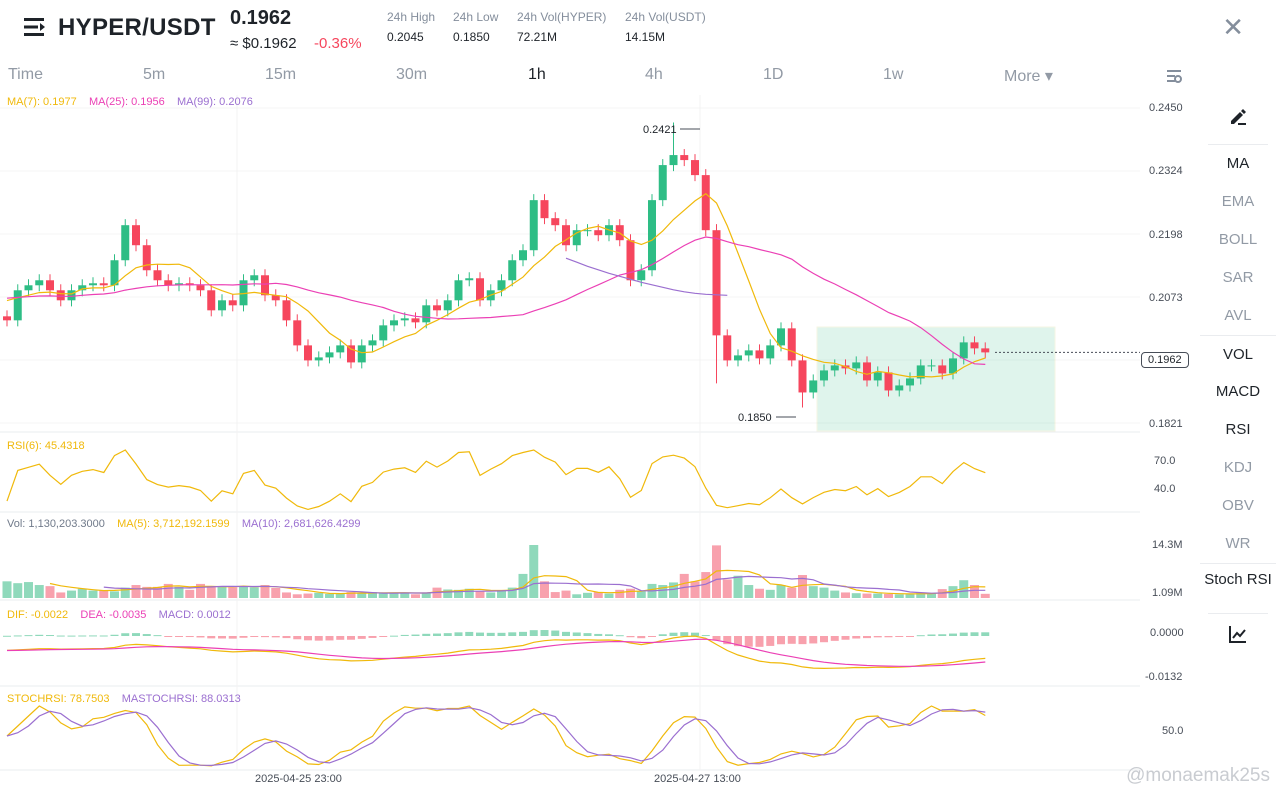  What do you see at coordinates (1238, 315) in the screenshot?
I see `indicator-avl: AVL` at bounding box center [1238, 315].